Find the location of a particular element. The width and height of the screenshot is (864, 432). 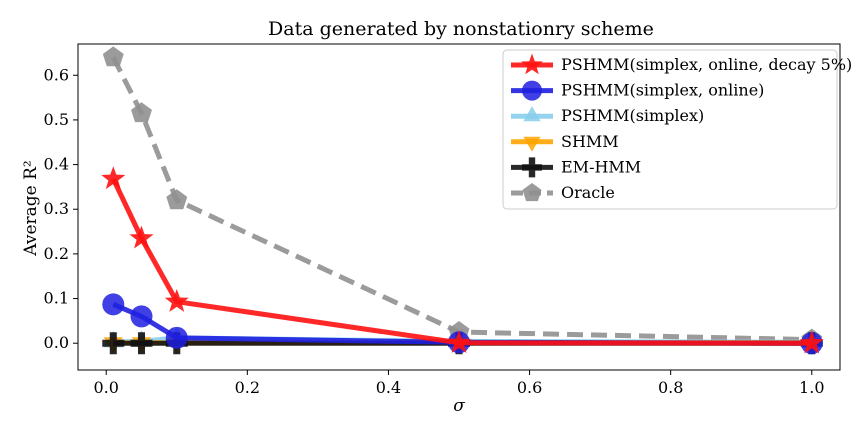

y-tick-label: 0.0 is located at coordinates (56, 342).